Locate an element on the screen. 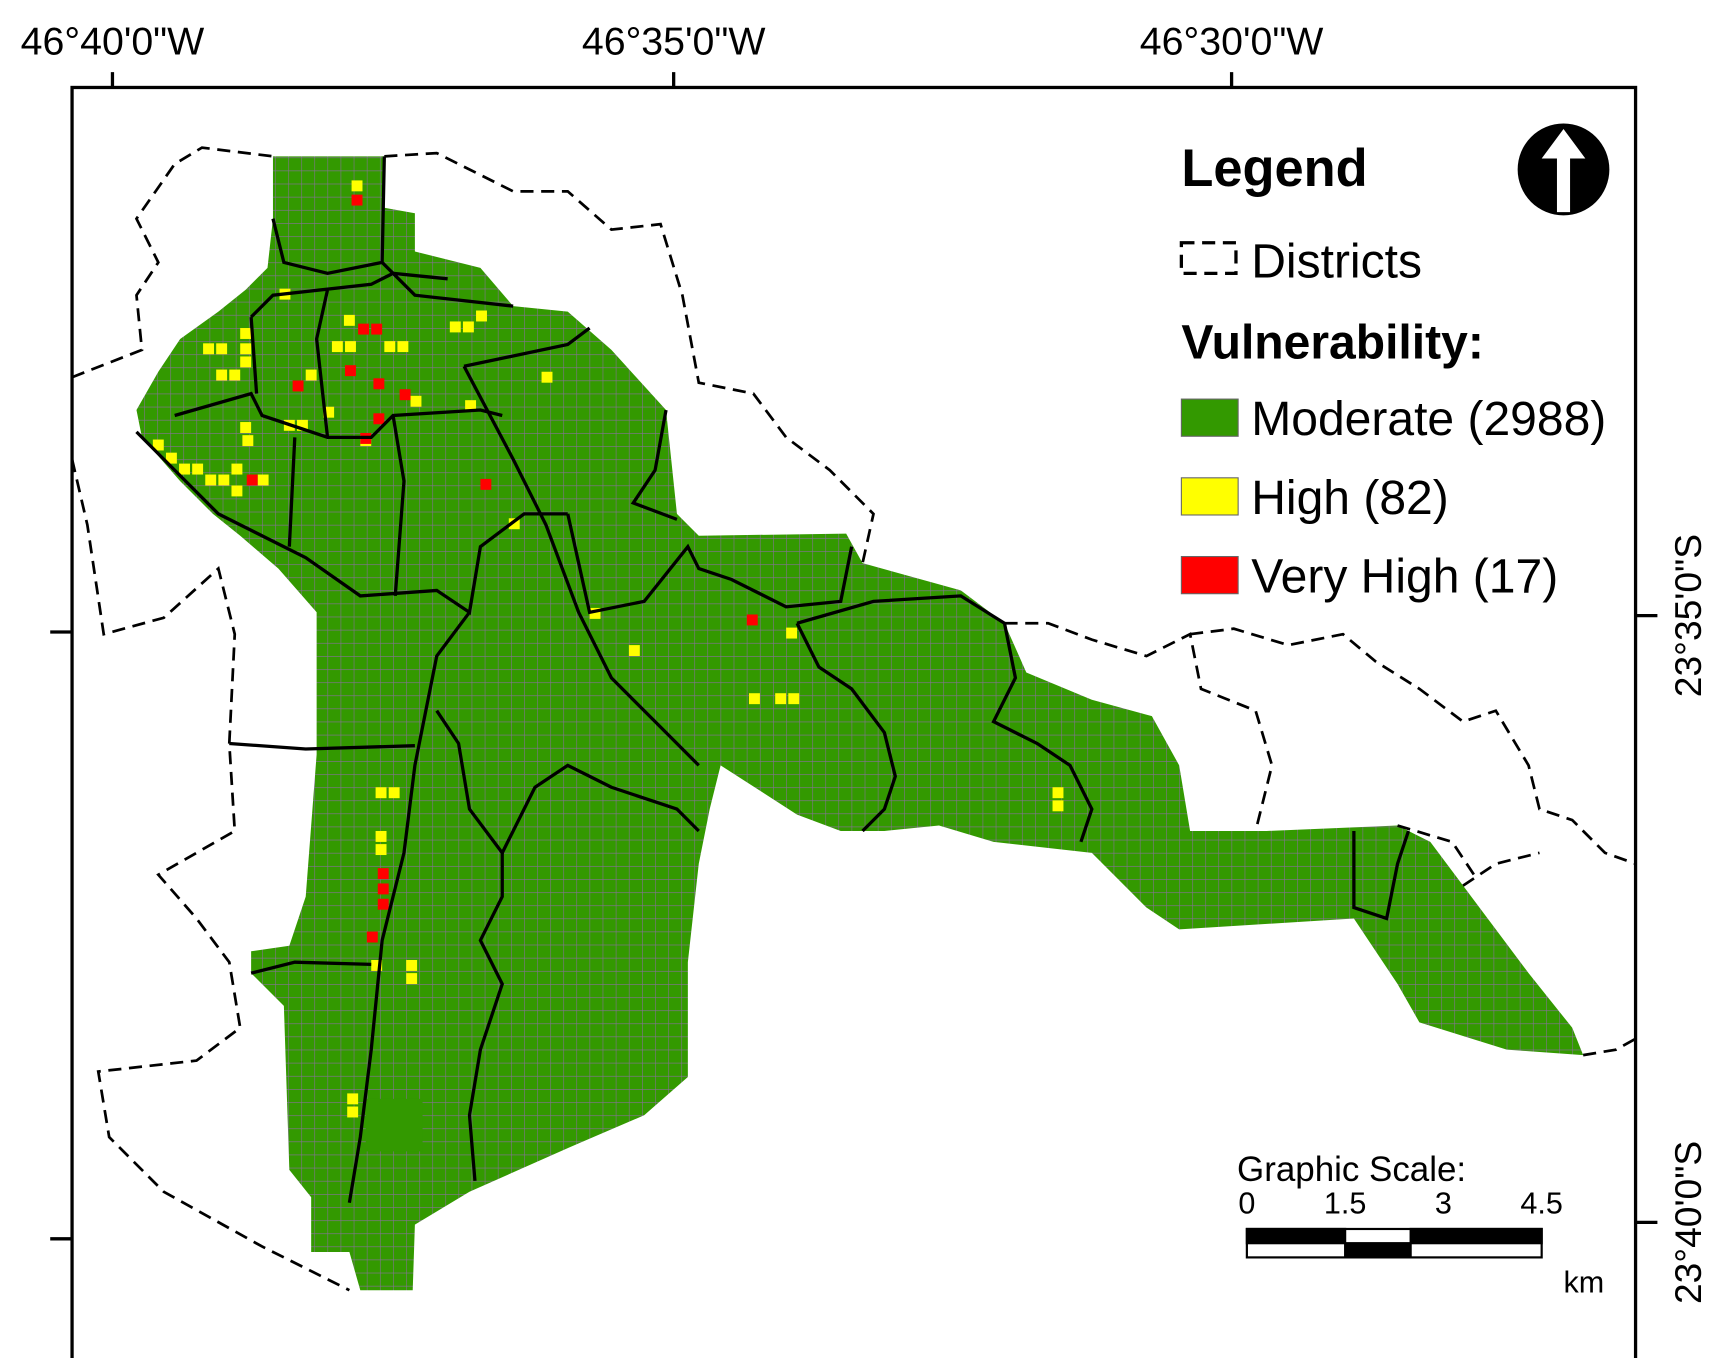 This screenshot has height=1358, width=1712. scale-title: Graphic Scale: is located at coordinates (1351, 1169).